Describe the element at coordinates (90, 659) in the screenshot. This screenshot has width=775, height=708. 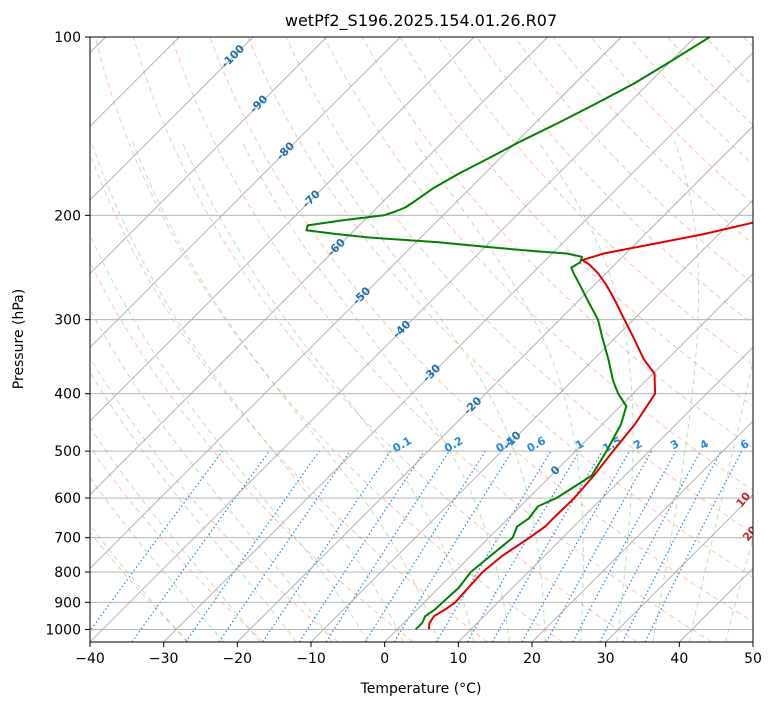
I see `x-tick-label: −40` at that location.